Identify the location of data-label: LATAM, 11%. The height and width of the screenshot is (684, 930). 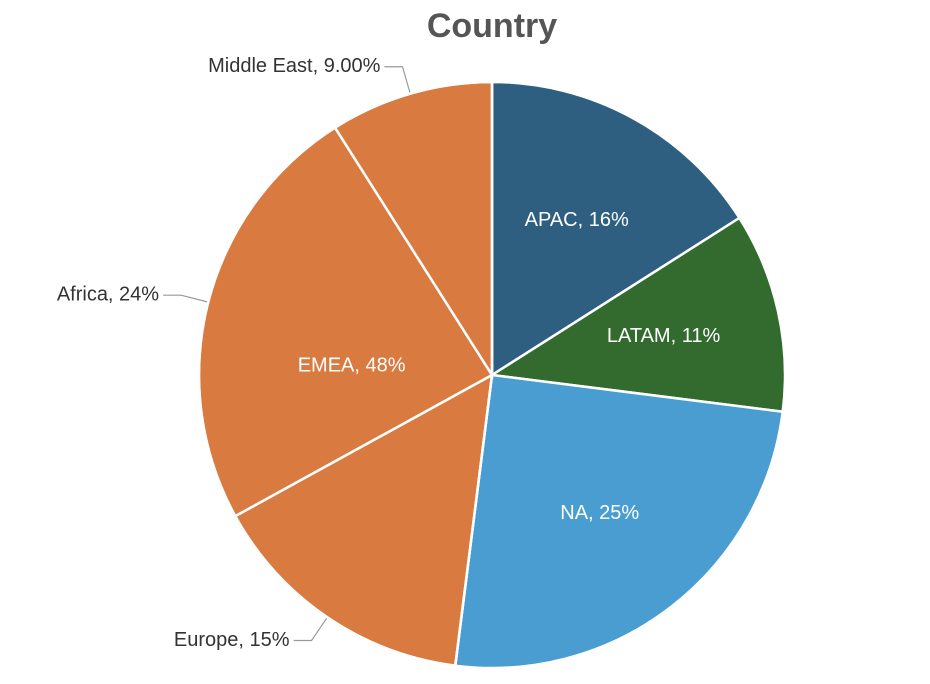
(664, 336).